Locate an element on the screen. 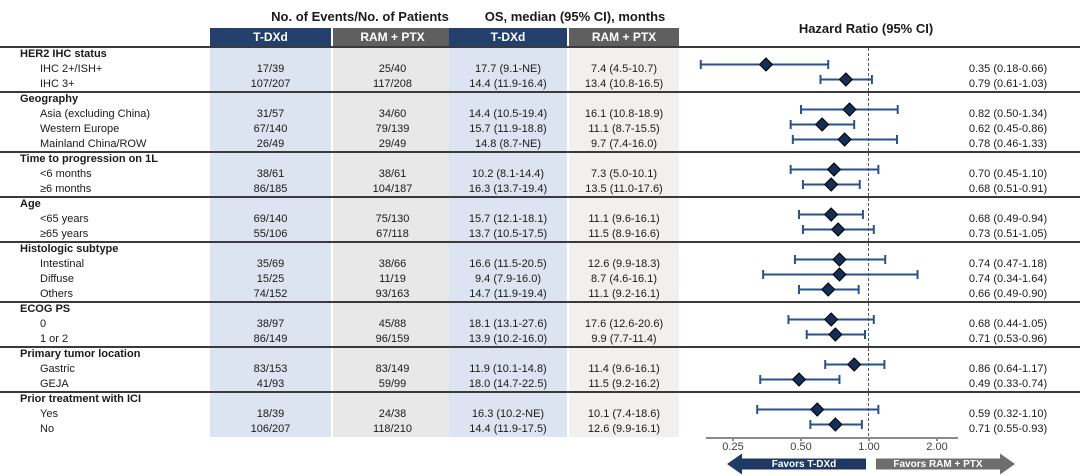  chip-os-ram: RAM + PTX is located at coordinates (624, 37).